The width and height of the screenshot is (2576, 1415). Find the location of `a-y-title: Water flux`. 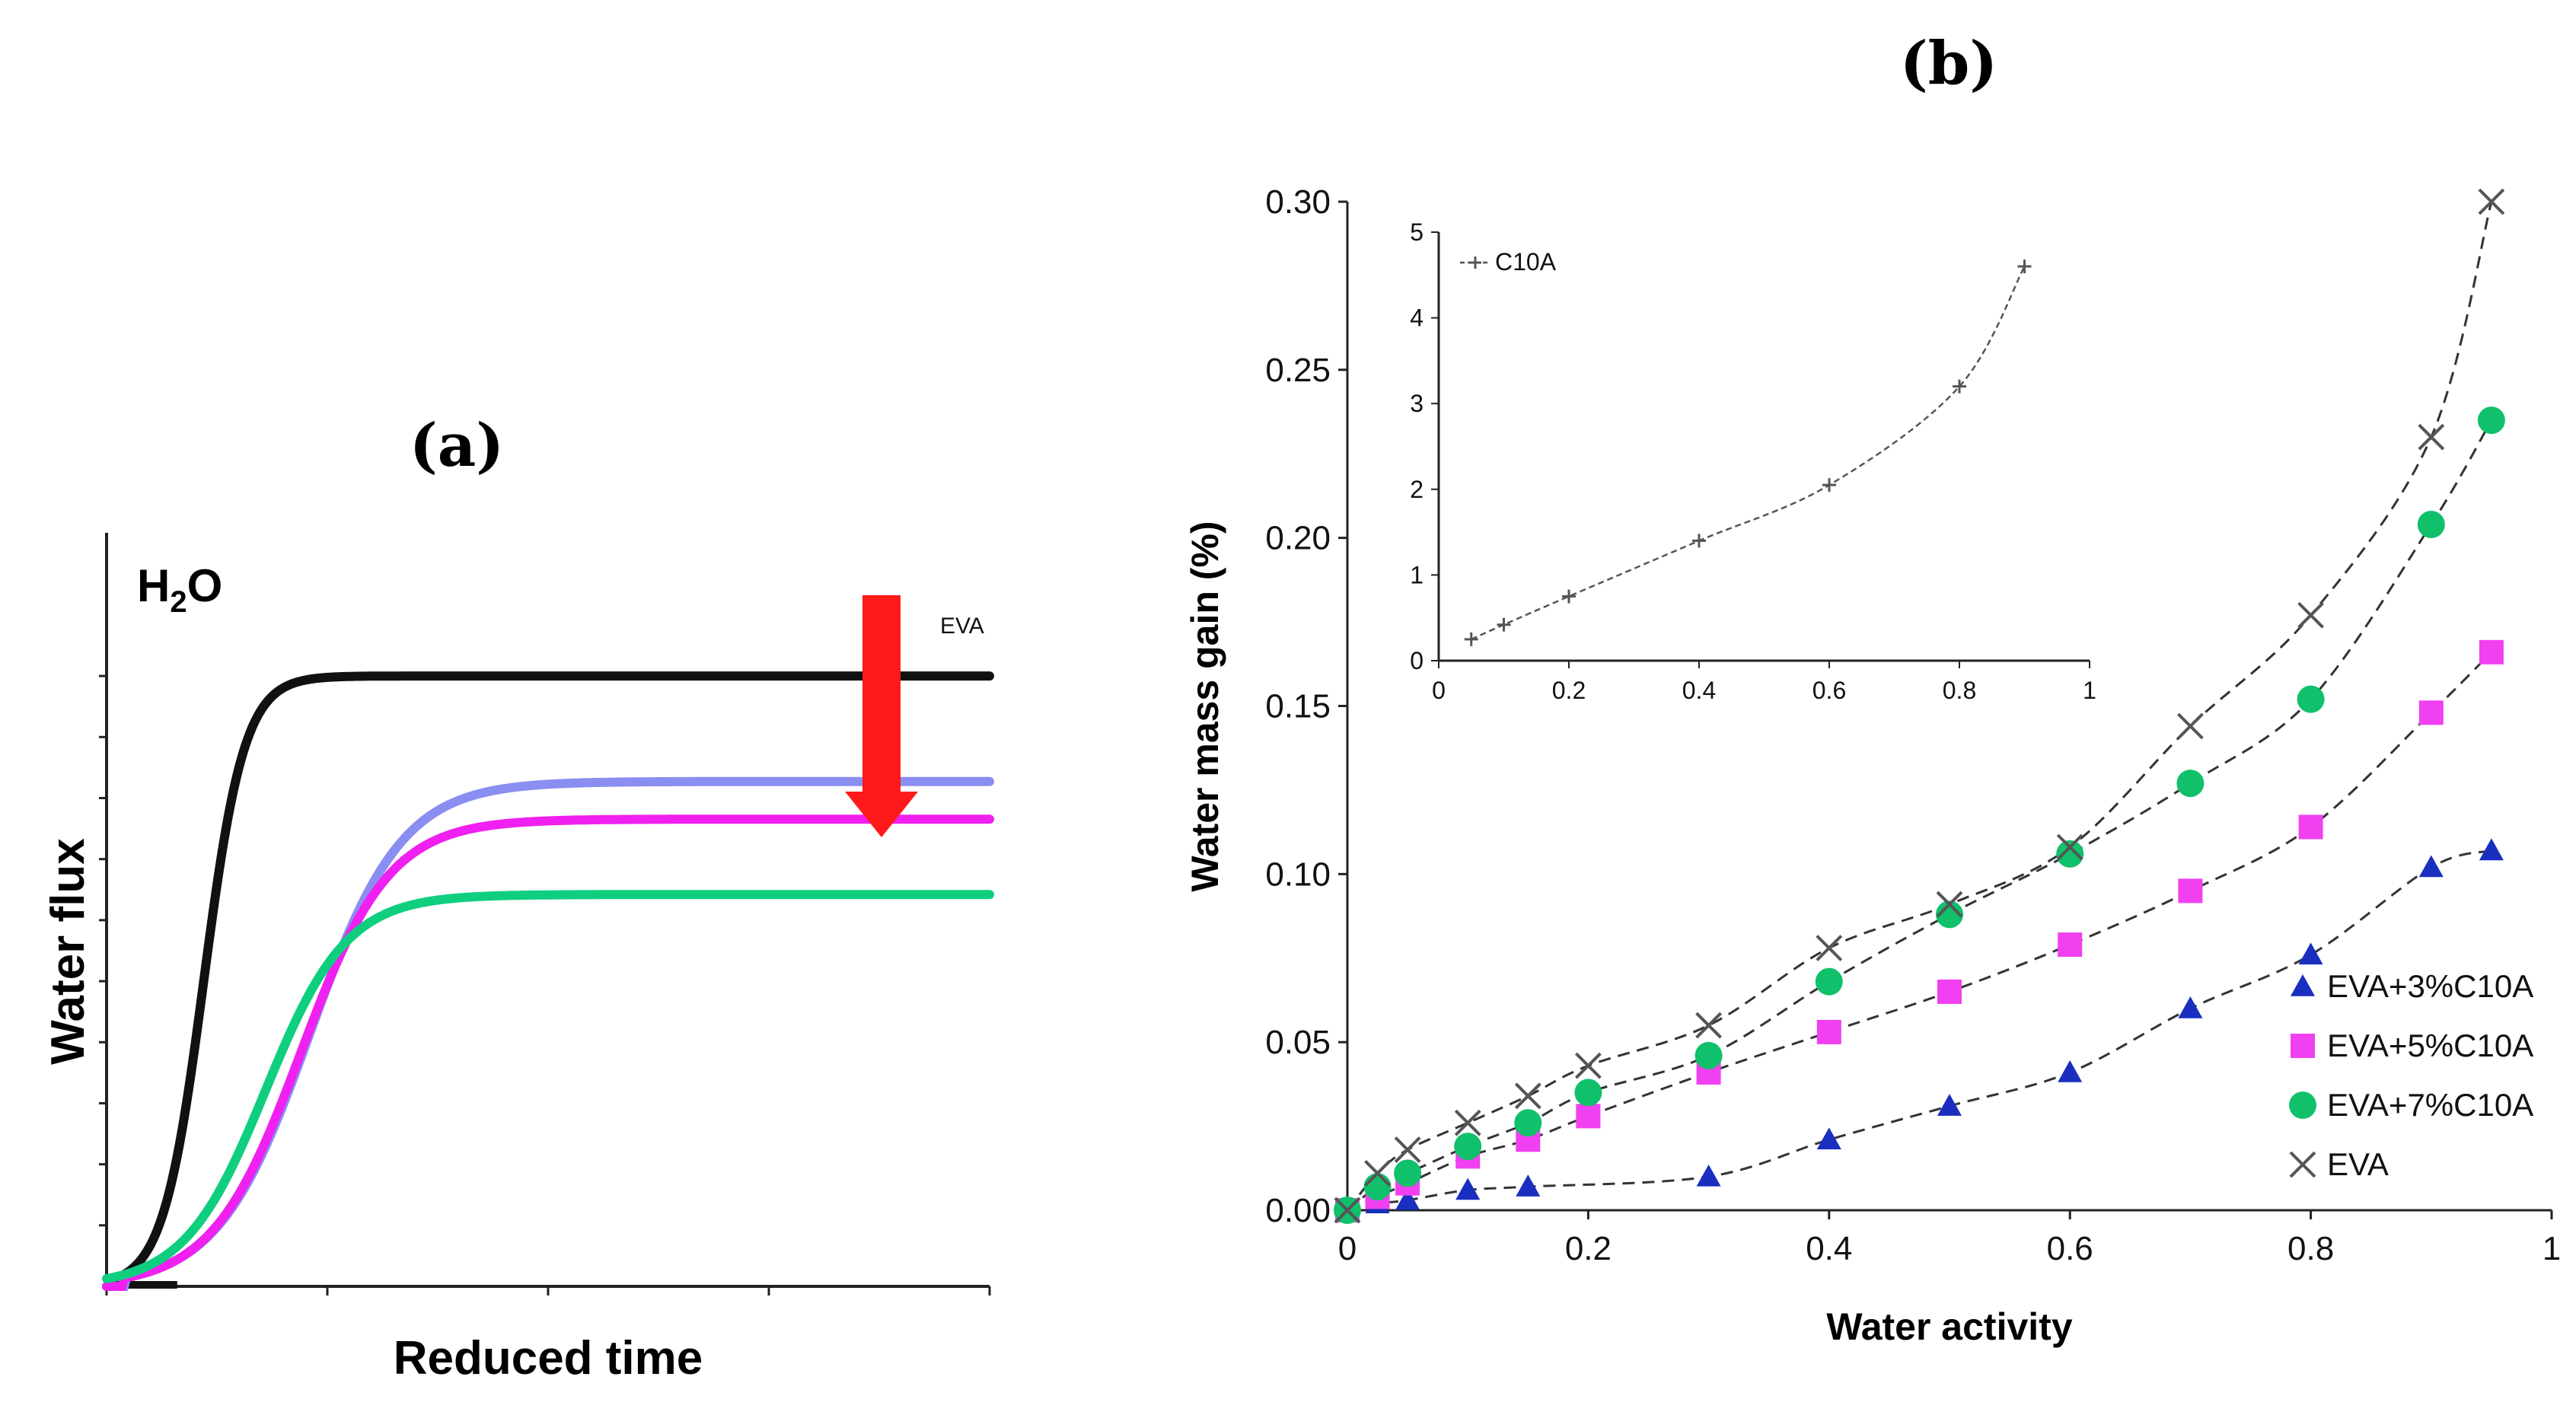

a-y-title: Water flux is located at coordinates (68, 951).